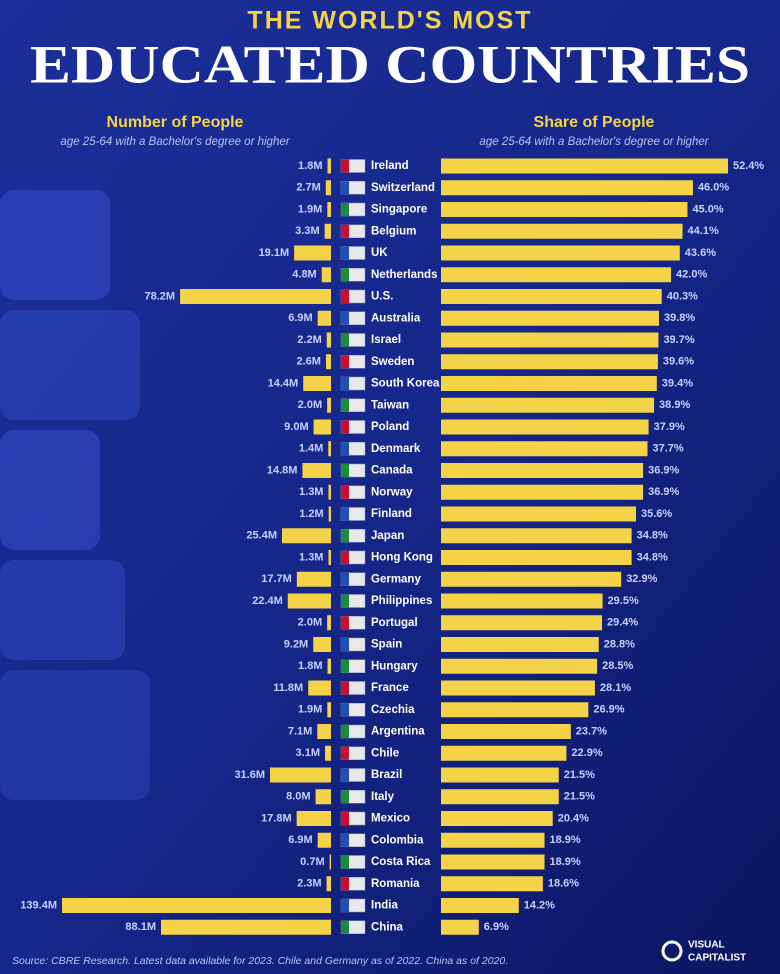  I want to click on country-label: Taiwan, so click(390, 405).